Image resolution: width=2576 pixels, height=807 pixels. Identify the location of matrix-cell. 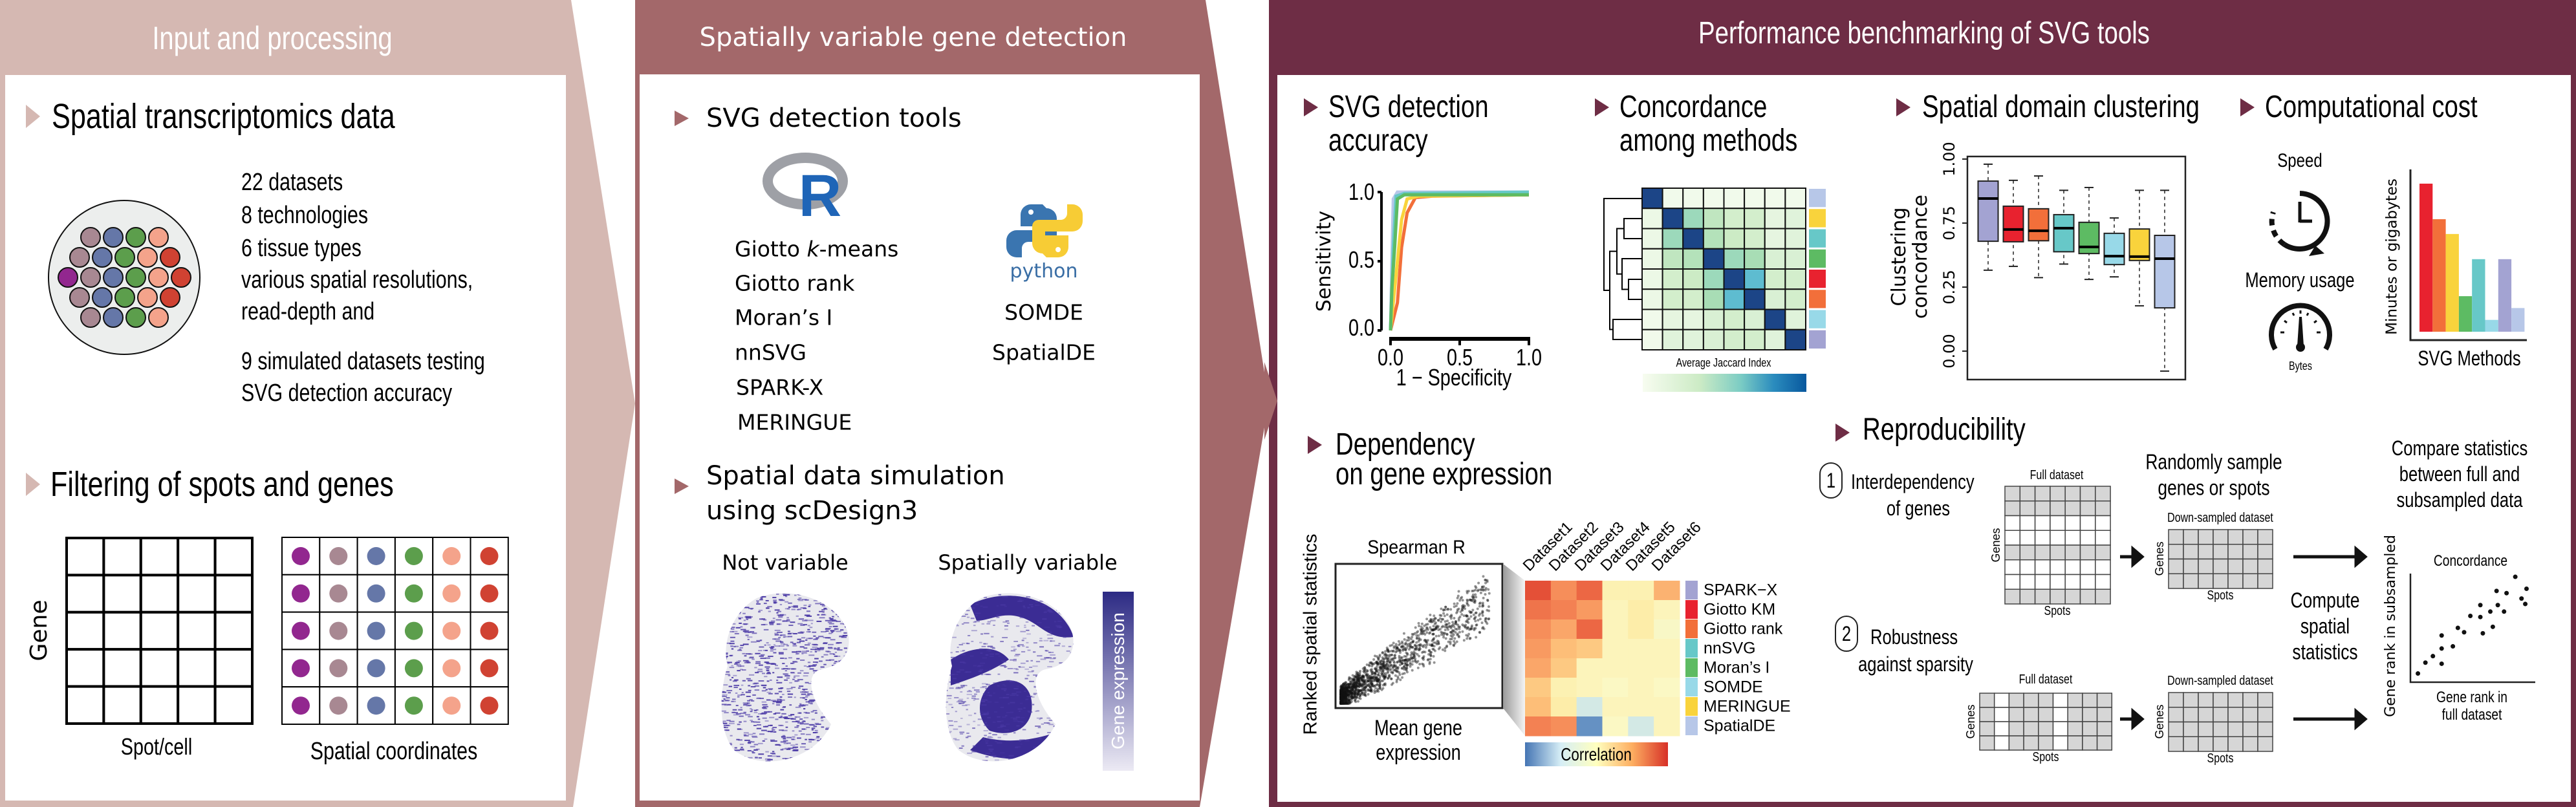
(122, 557).